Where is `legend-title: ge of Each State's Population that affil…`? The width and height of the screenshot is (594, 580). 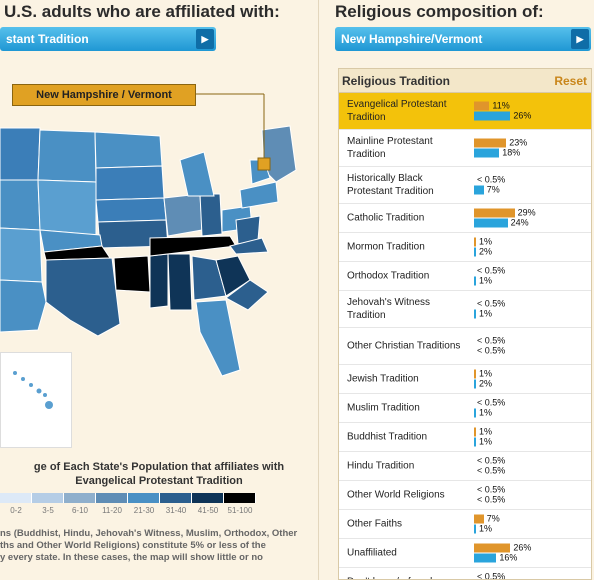
legend-title: ge of Each State's Population that affil… is located at coordinates (159, 474).